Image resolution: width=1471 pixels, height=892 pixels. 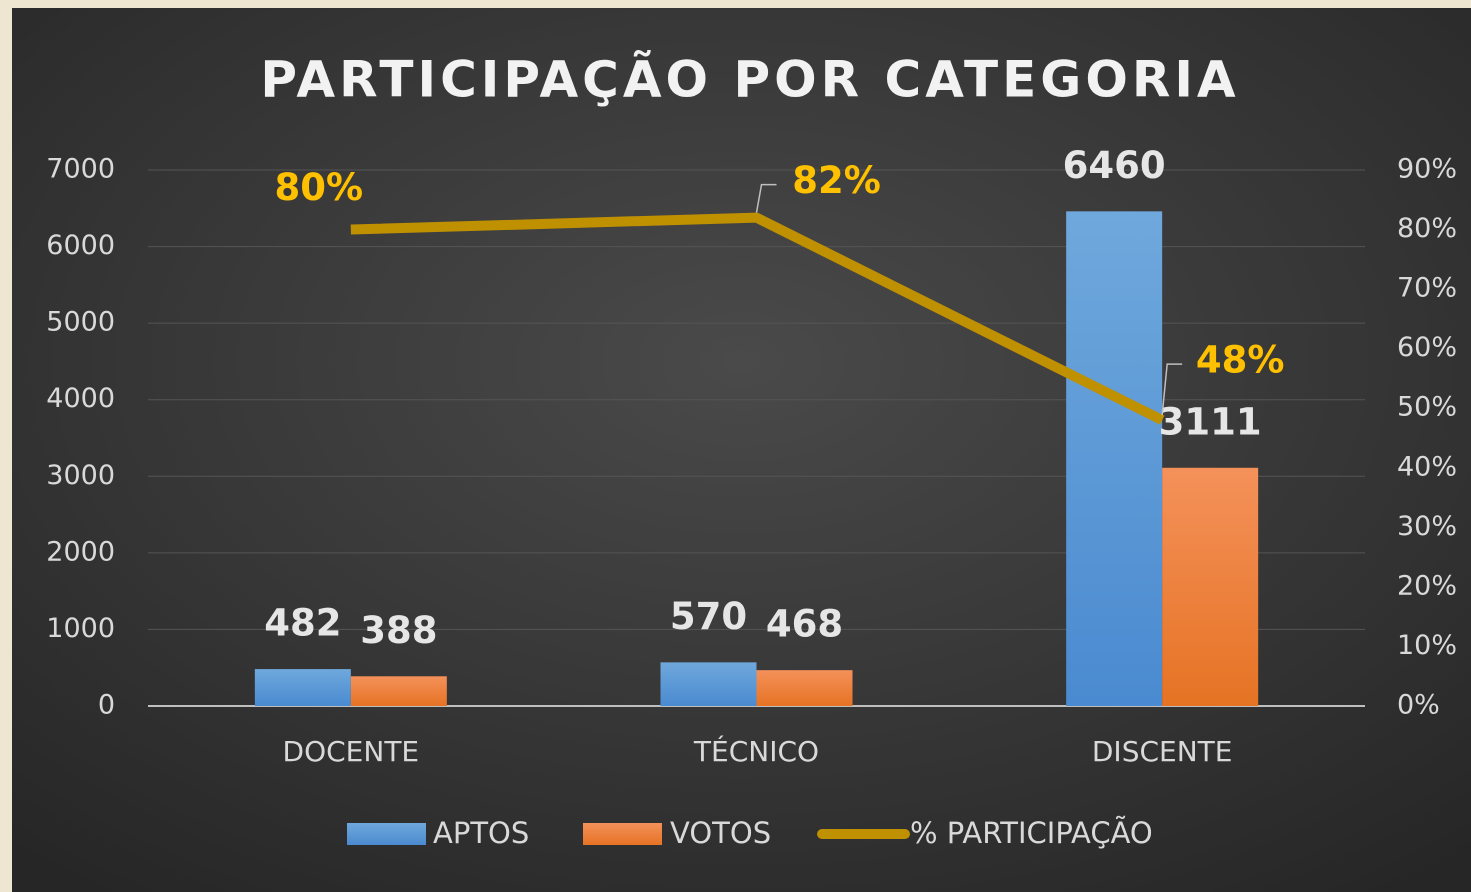 What do you see at coordinates (302, 623) in the screenshot?
I see `data-label: 482` at bounding box center [302, 623].